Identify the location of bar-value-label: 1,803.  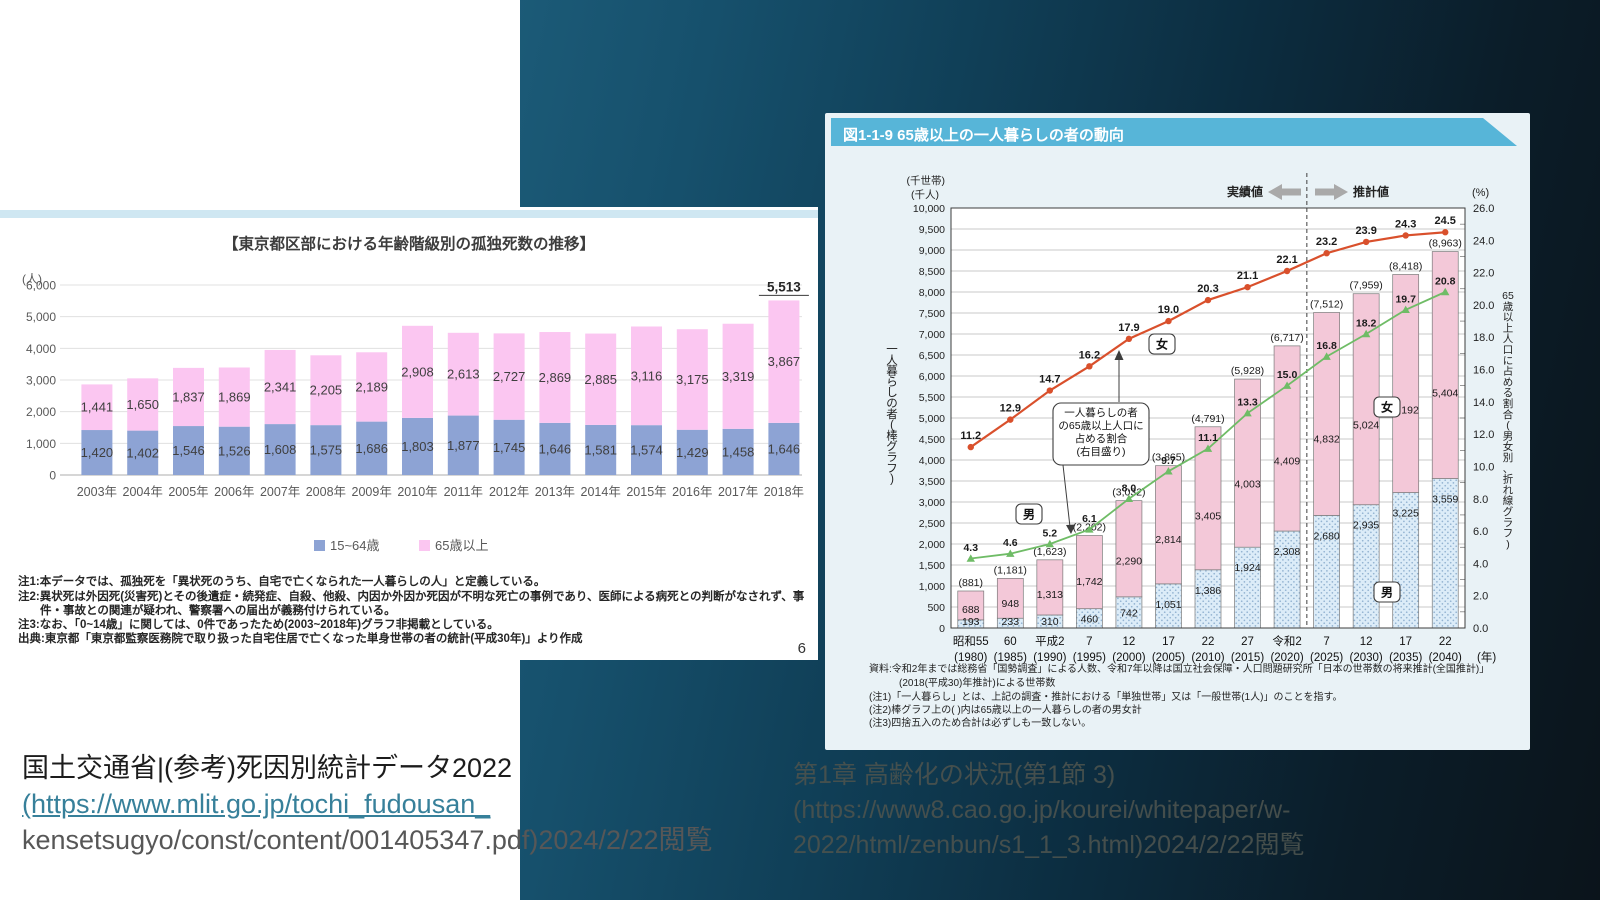
(417, 446).